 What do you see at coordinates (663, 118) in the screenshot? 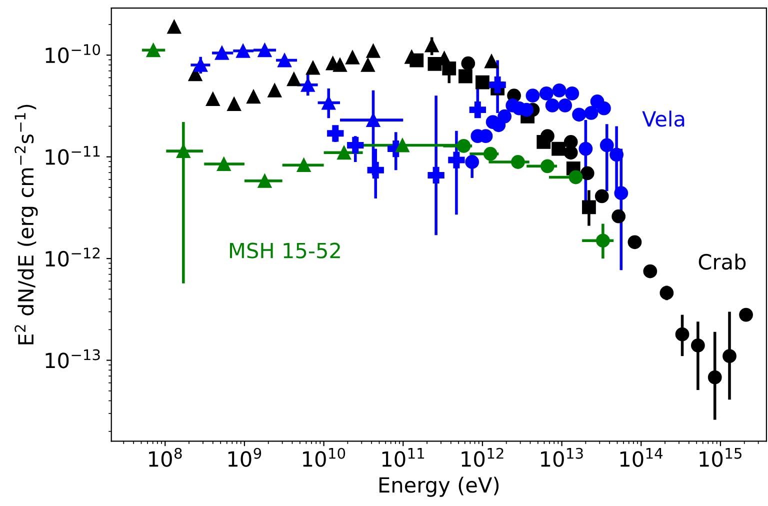
I see `series-label: Vela` at bounding box center [663, 118].